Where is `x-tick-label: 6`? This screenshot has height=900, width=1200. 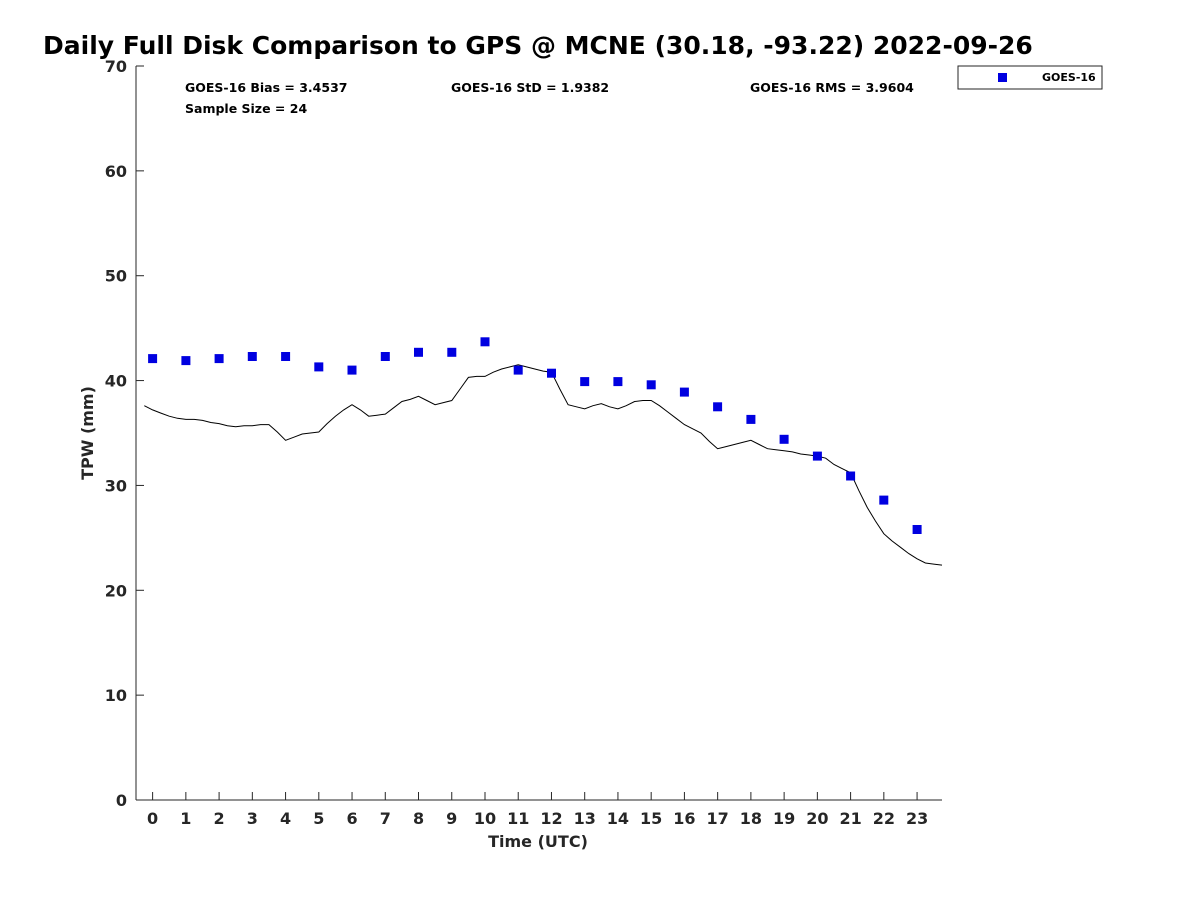
x-tick-label: 6 is located at coordinates (351, 818).